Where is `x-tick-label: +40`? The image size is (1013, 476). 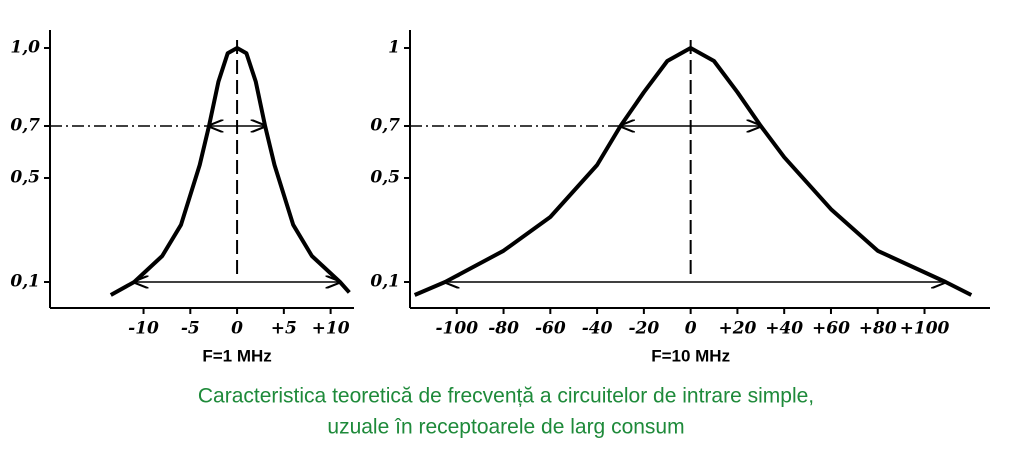 x-tick-label: +40 is located at coordinates (784, 329).